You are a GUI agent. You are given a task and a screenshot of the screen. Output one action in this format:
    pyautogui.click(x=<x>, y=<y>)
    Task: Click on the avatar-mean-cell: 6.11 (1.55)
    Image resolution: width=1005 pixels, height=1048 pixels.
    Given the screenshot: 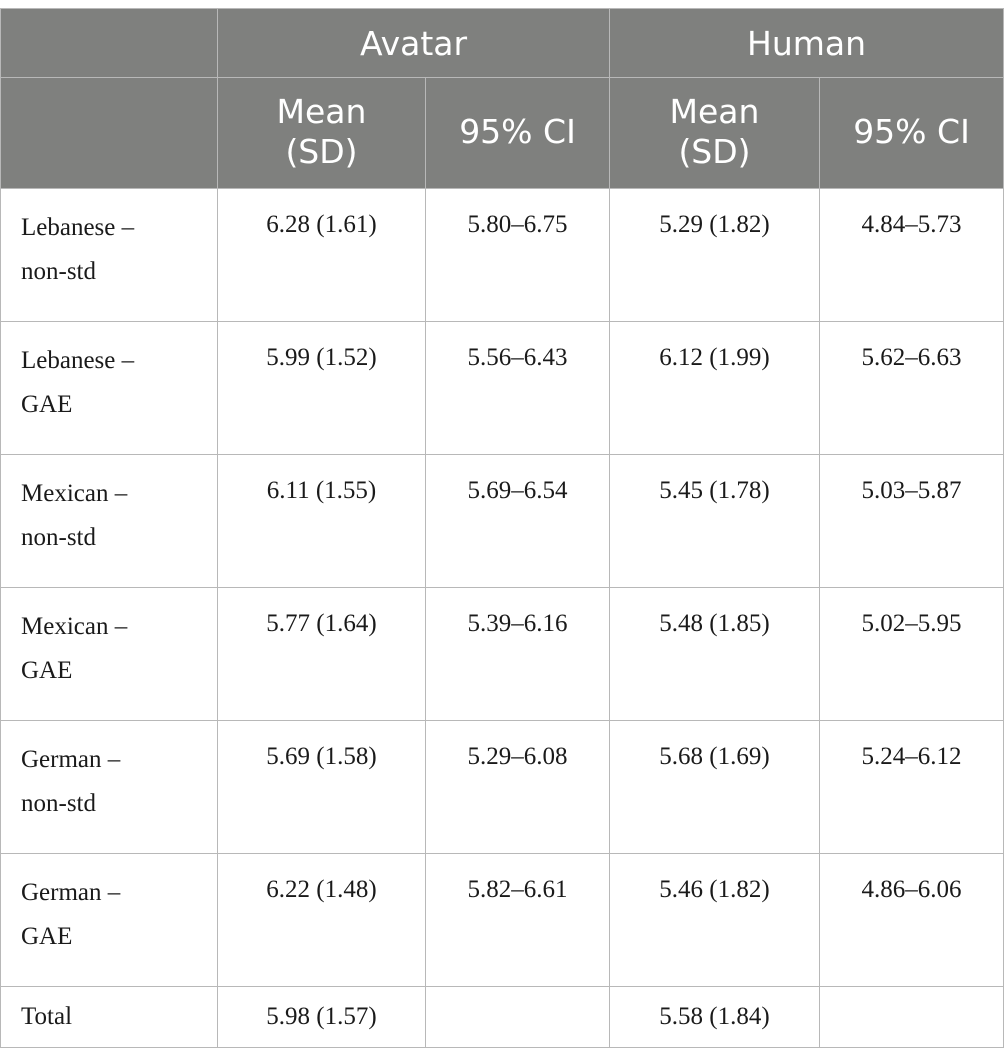 What is the action you would take?
    pyautogui.click(x=321, y=521)
    